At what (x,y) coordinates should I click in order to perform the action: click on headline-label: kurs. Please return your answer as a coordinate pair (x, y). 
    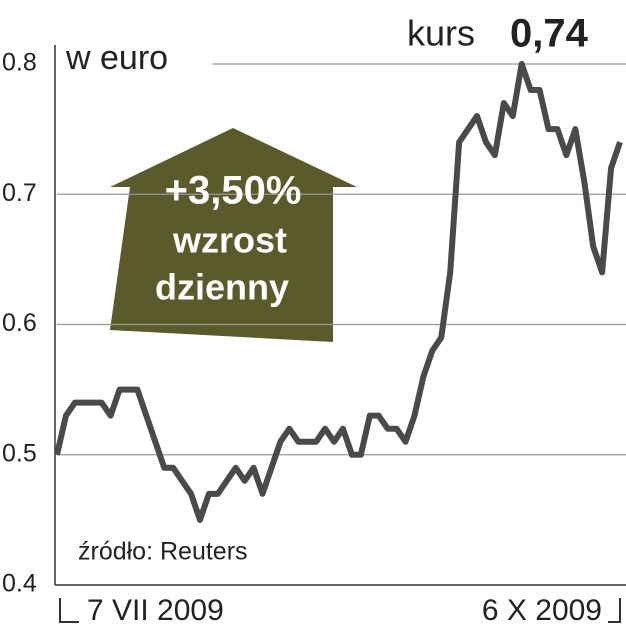
    Looking at the image, I should click on (441, 33).